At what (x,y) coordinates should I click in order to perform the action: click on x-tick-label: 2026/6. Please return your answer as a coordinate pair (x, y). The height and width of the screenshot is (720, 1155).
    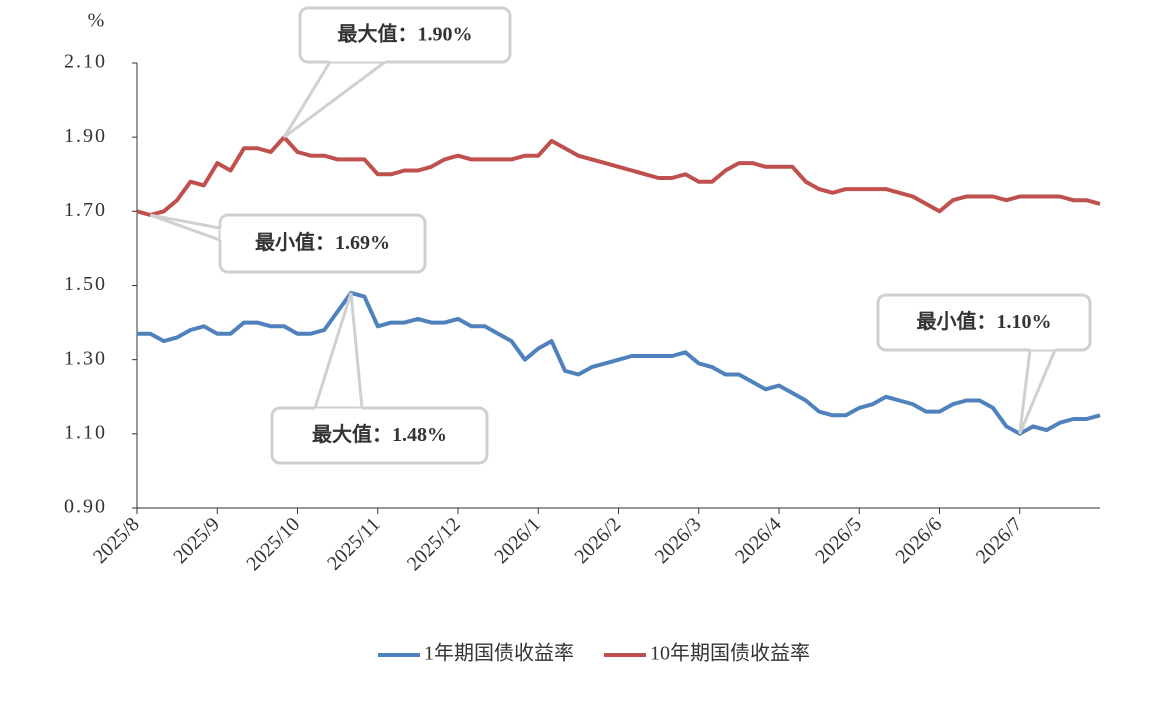
    Looking at the image, I should click on (918, 540).